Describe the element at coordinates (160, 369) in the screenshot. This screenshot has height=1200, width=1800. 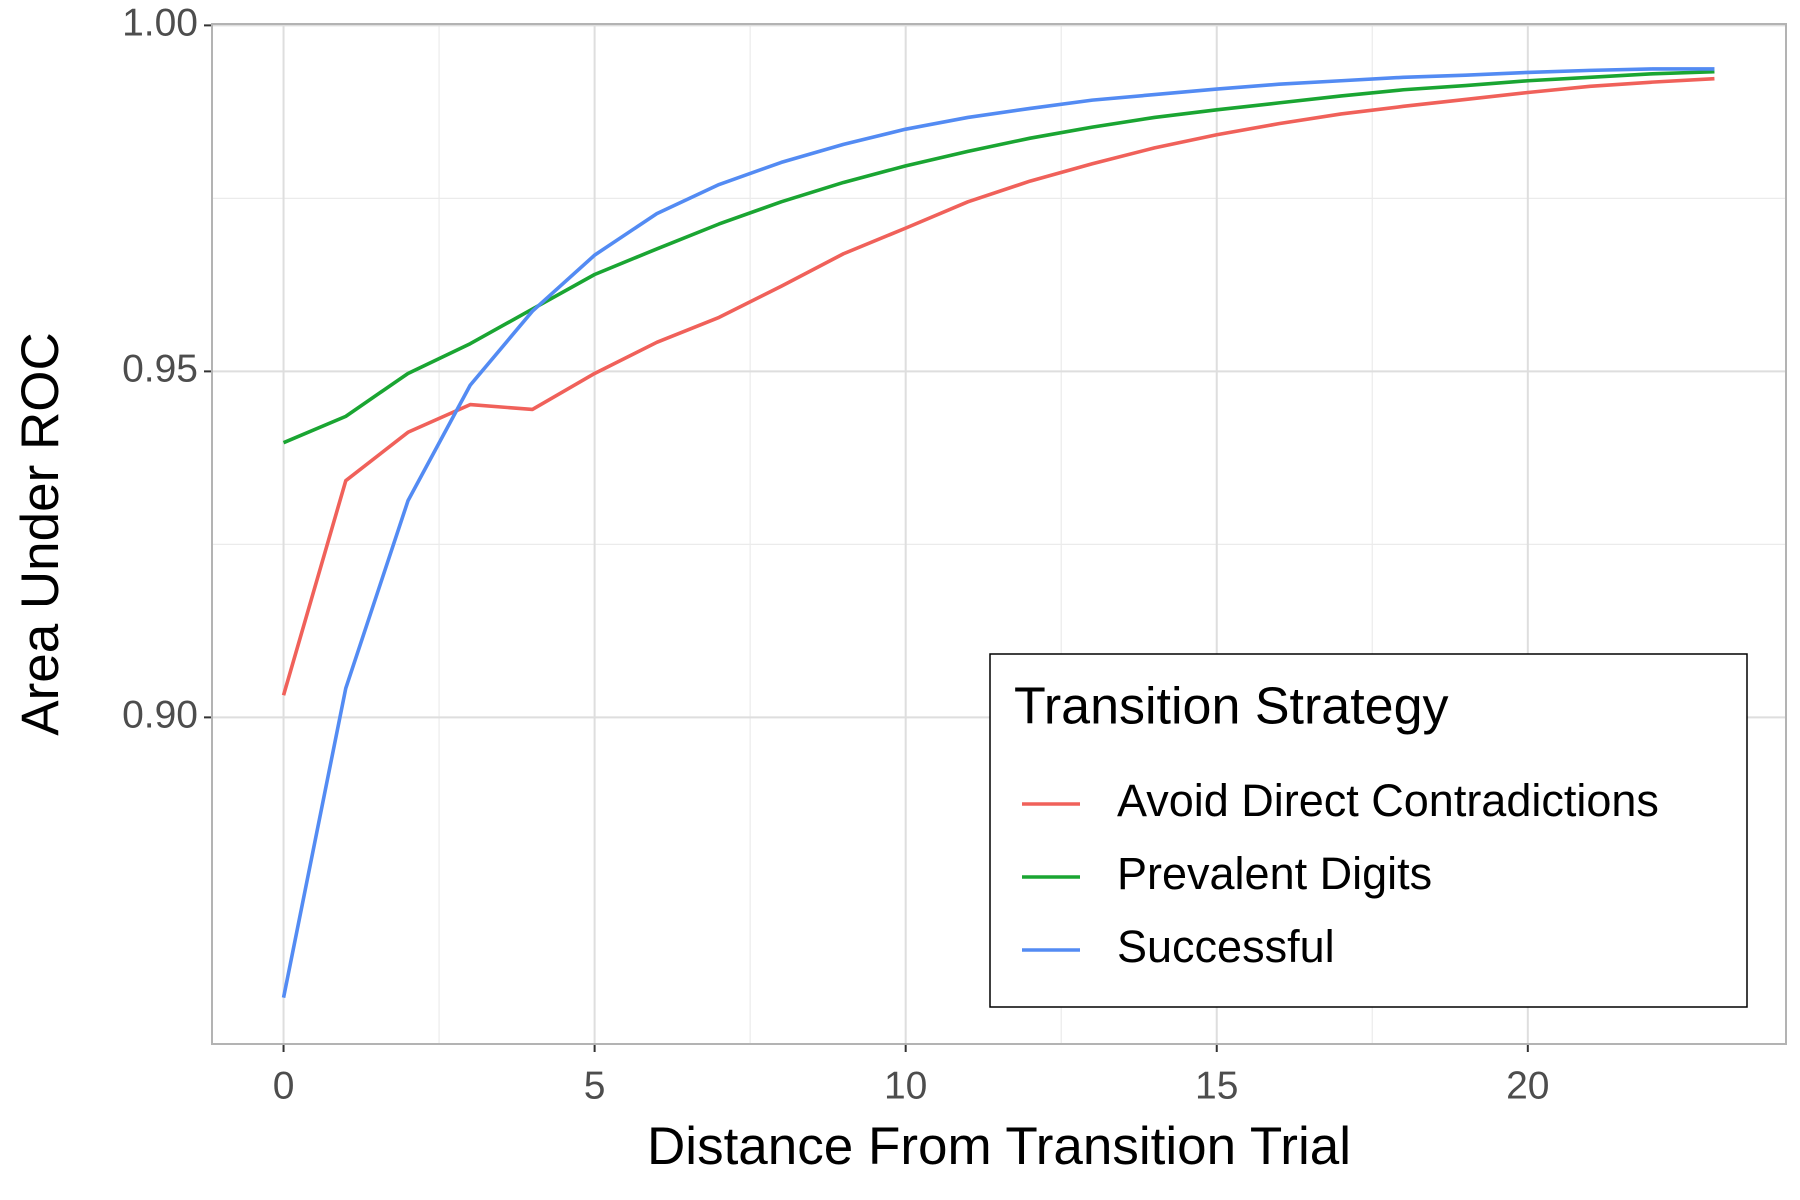
I see `y-tick-label: 0.95` at that location.